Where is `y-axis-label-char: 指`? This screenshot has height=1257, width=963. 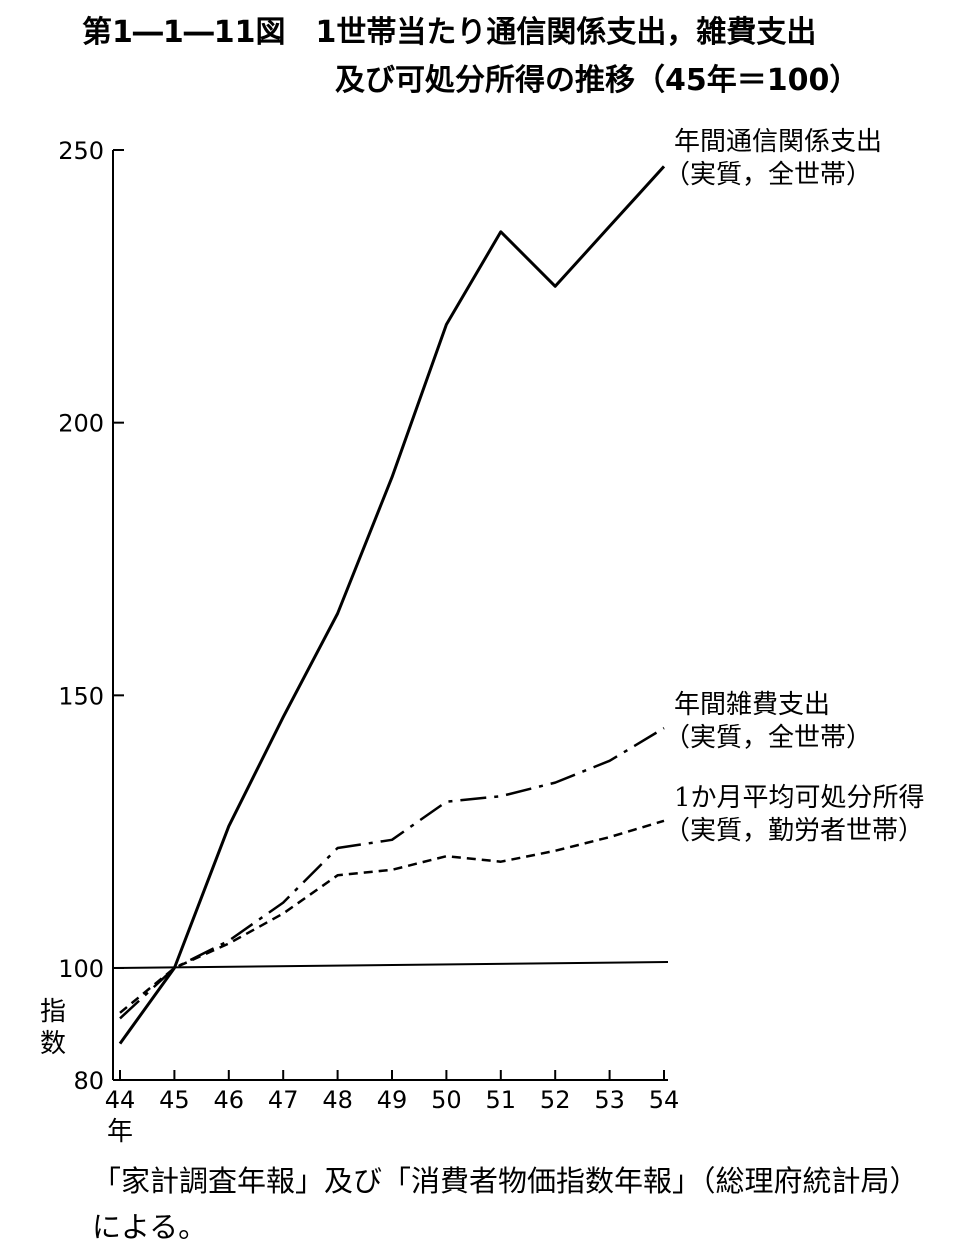 y-axis-label-char: 指 is located at coordinates (53, 1012).